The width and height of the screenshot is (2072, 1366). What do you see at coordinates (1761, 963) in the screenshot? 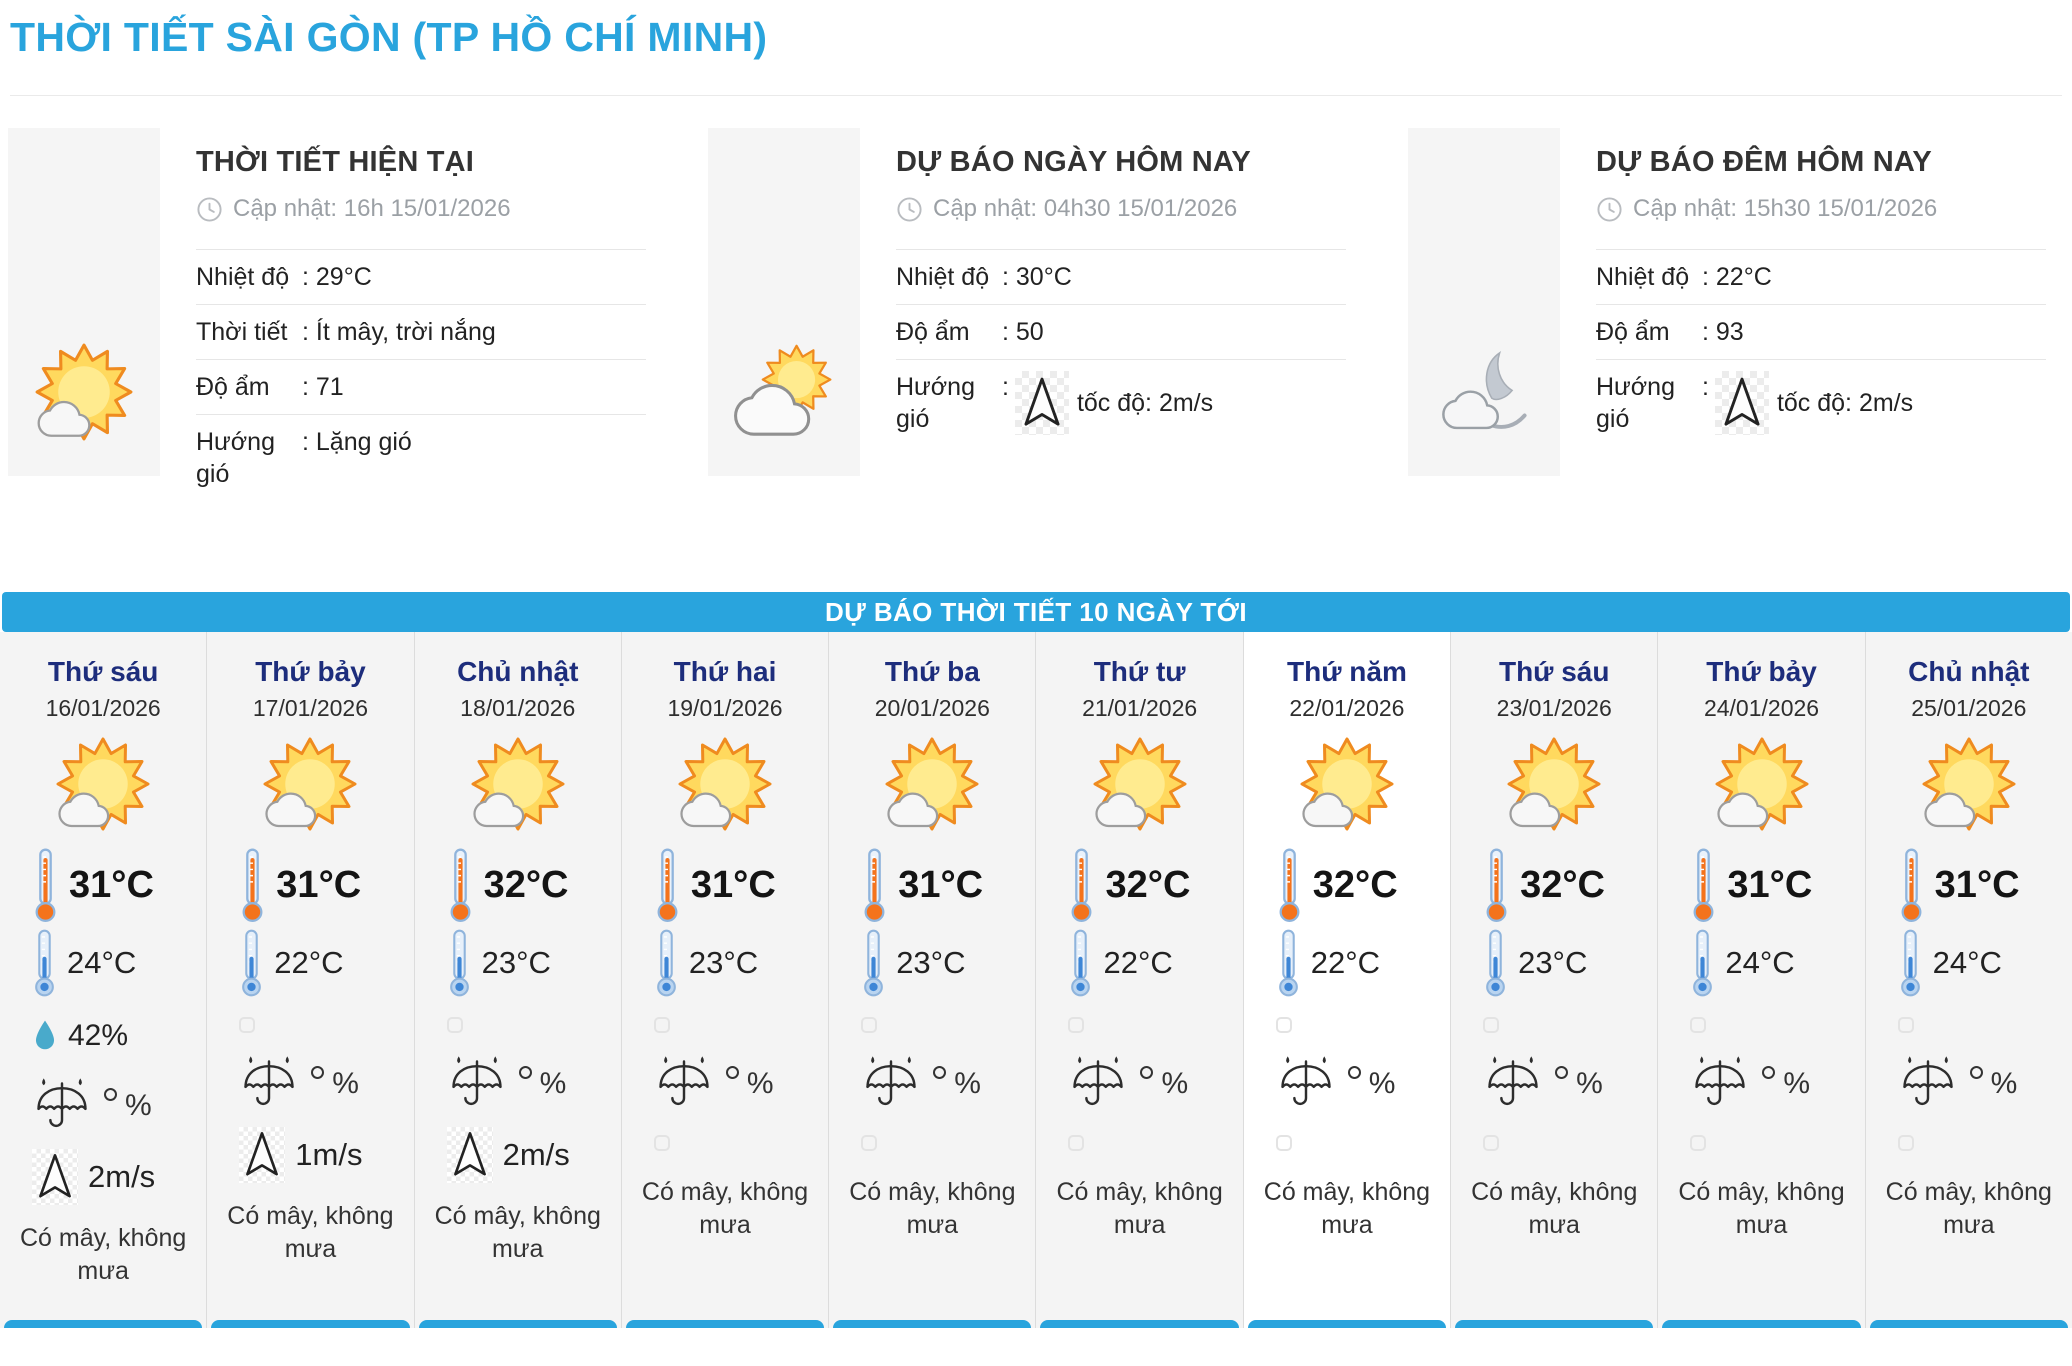
I see `low-temp-row: 24°C` at bounding box center [1761, 963].